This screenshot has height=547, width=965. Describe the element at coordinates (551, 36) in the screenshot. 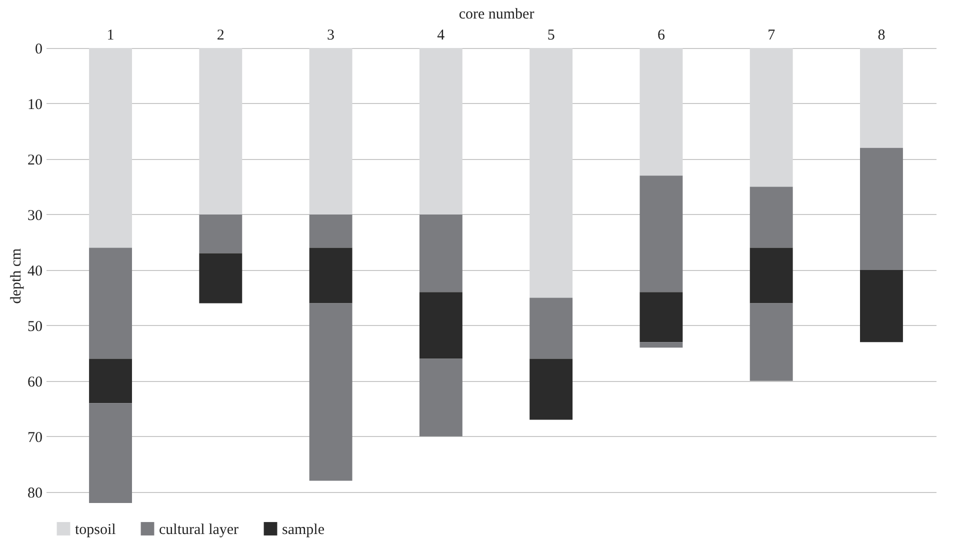

I see `x-tick-label: 5` at that location.